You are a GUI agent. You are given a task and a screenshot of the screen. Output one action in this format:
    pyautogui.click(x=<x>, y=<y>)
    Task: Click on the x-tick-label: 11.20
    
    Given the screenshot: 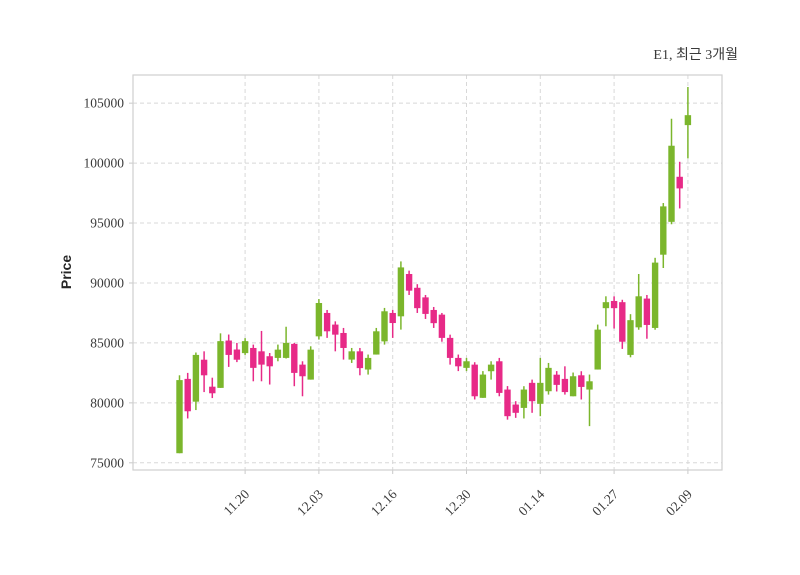 What is the action you would take?
    pyautogui.click(x=236, y=502)
    